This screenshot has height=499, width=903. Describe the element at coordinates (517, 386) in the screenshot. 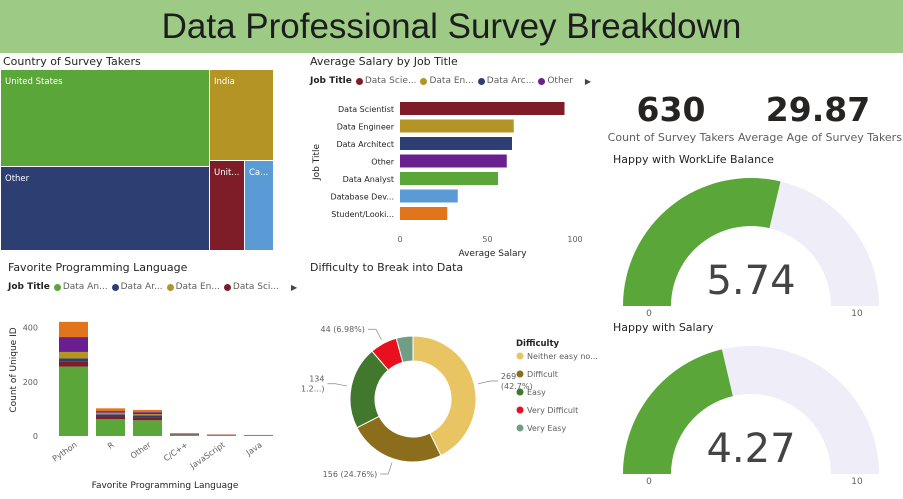

I see `donut-data-label: (42.7%)` at that location.